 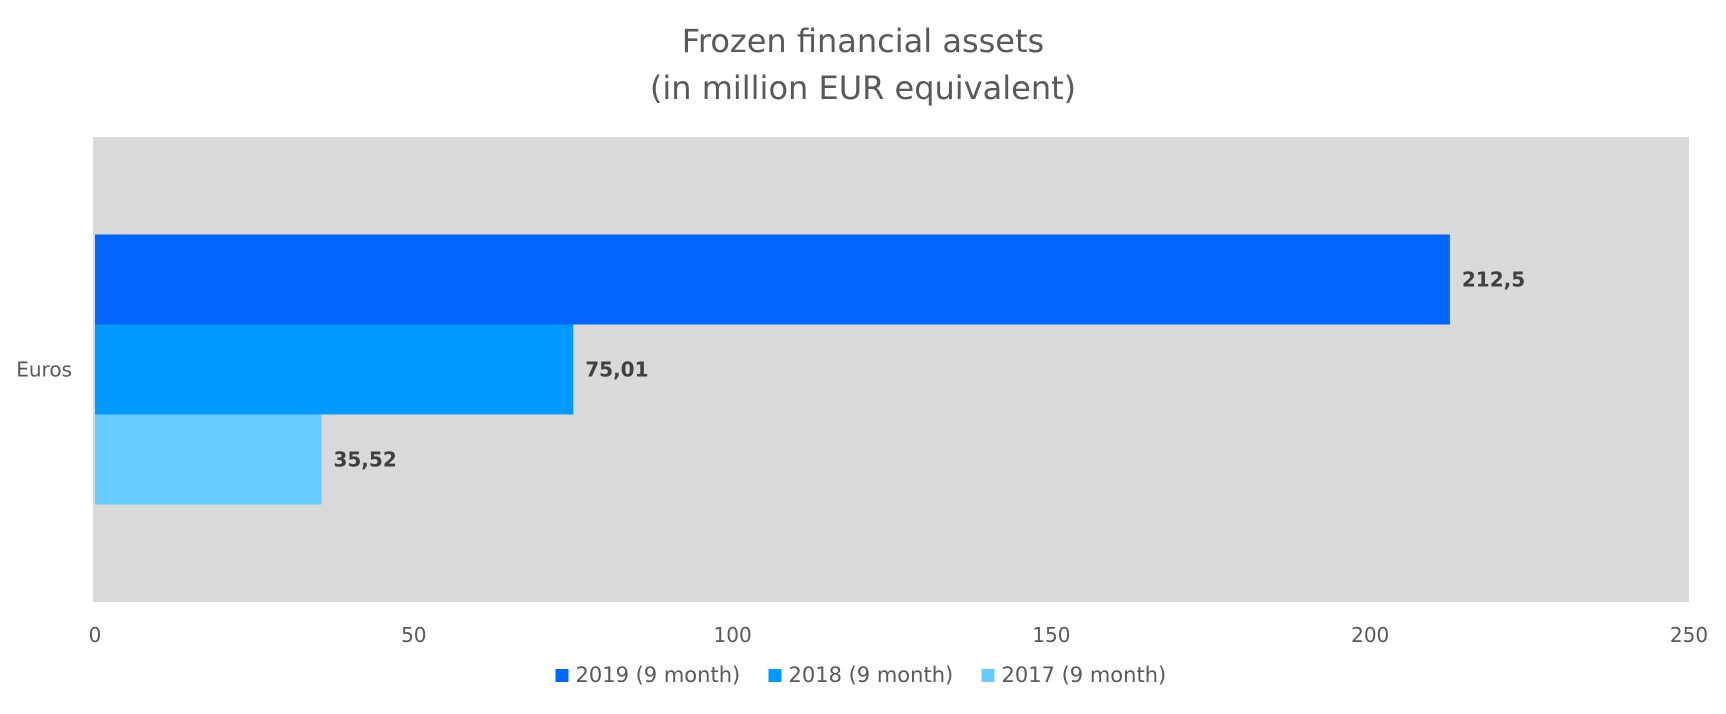 What do you see at coordinates (413, 635) in the screenshot?
I see `x-tick-label: 50` at bounding box center [413, 635].